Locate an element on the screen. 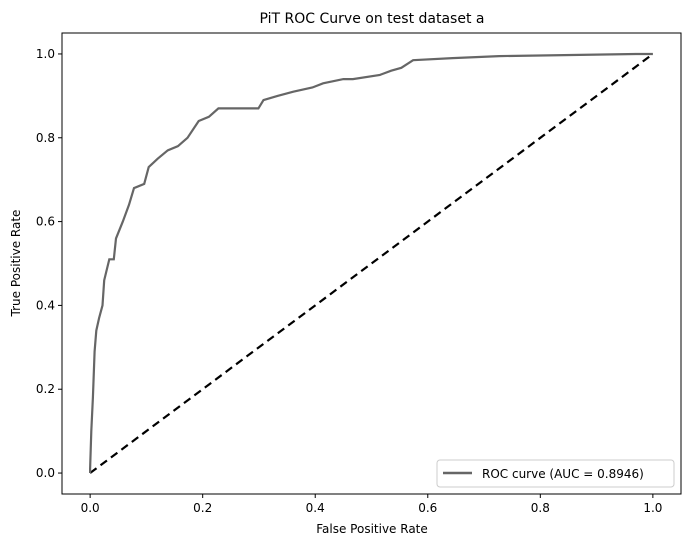  y-axis: 0.0 0.2 0.4 0.6 0.8 1.0 is located at coordinates (49, 263).